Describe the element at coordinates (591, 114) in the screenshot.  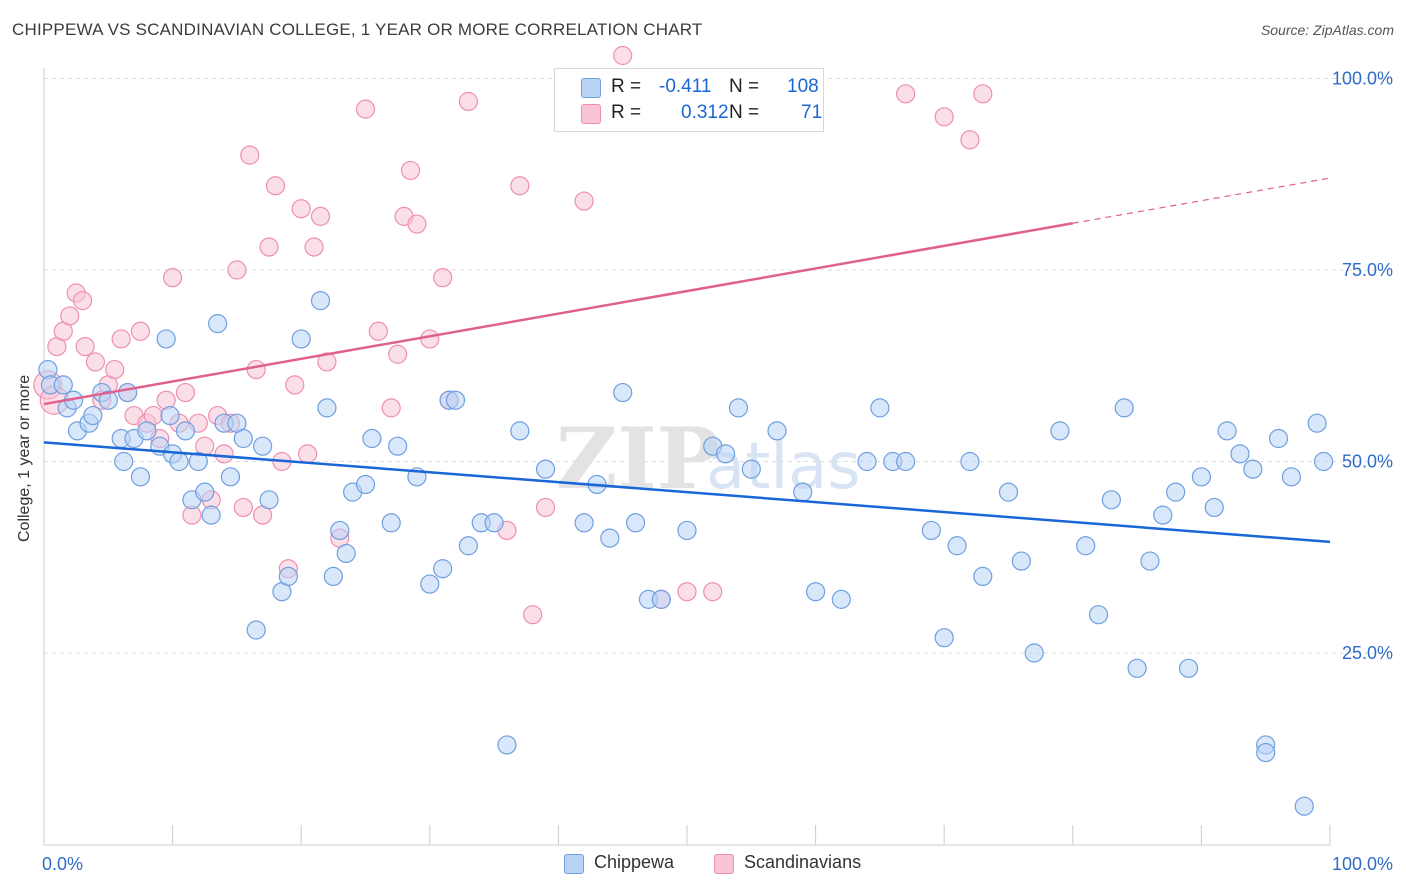
I see `legend-swatch-scandinavians` at that location.